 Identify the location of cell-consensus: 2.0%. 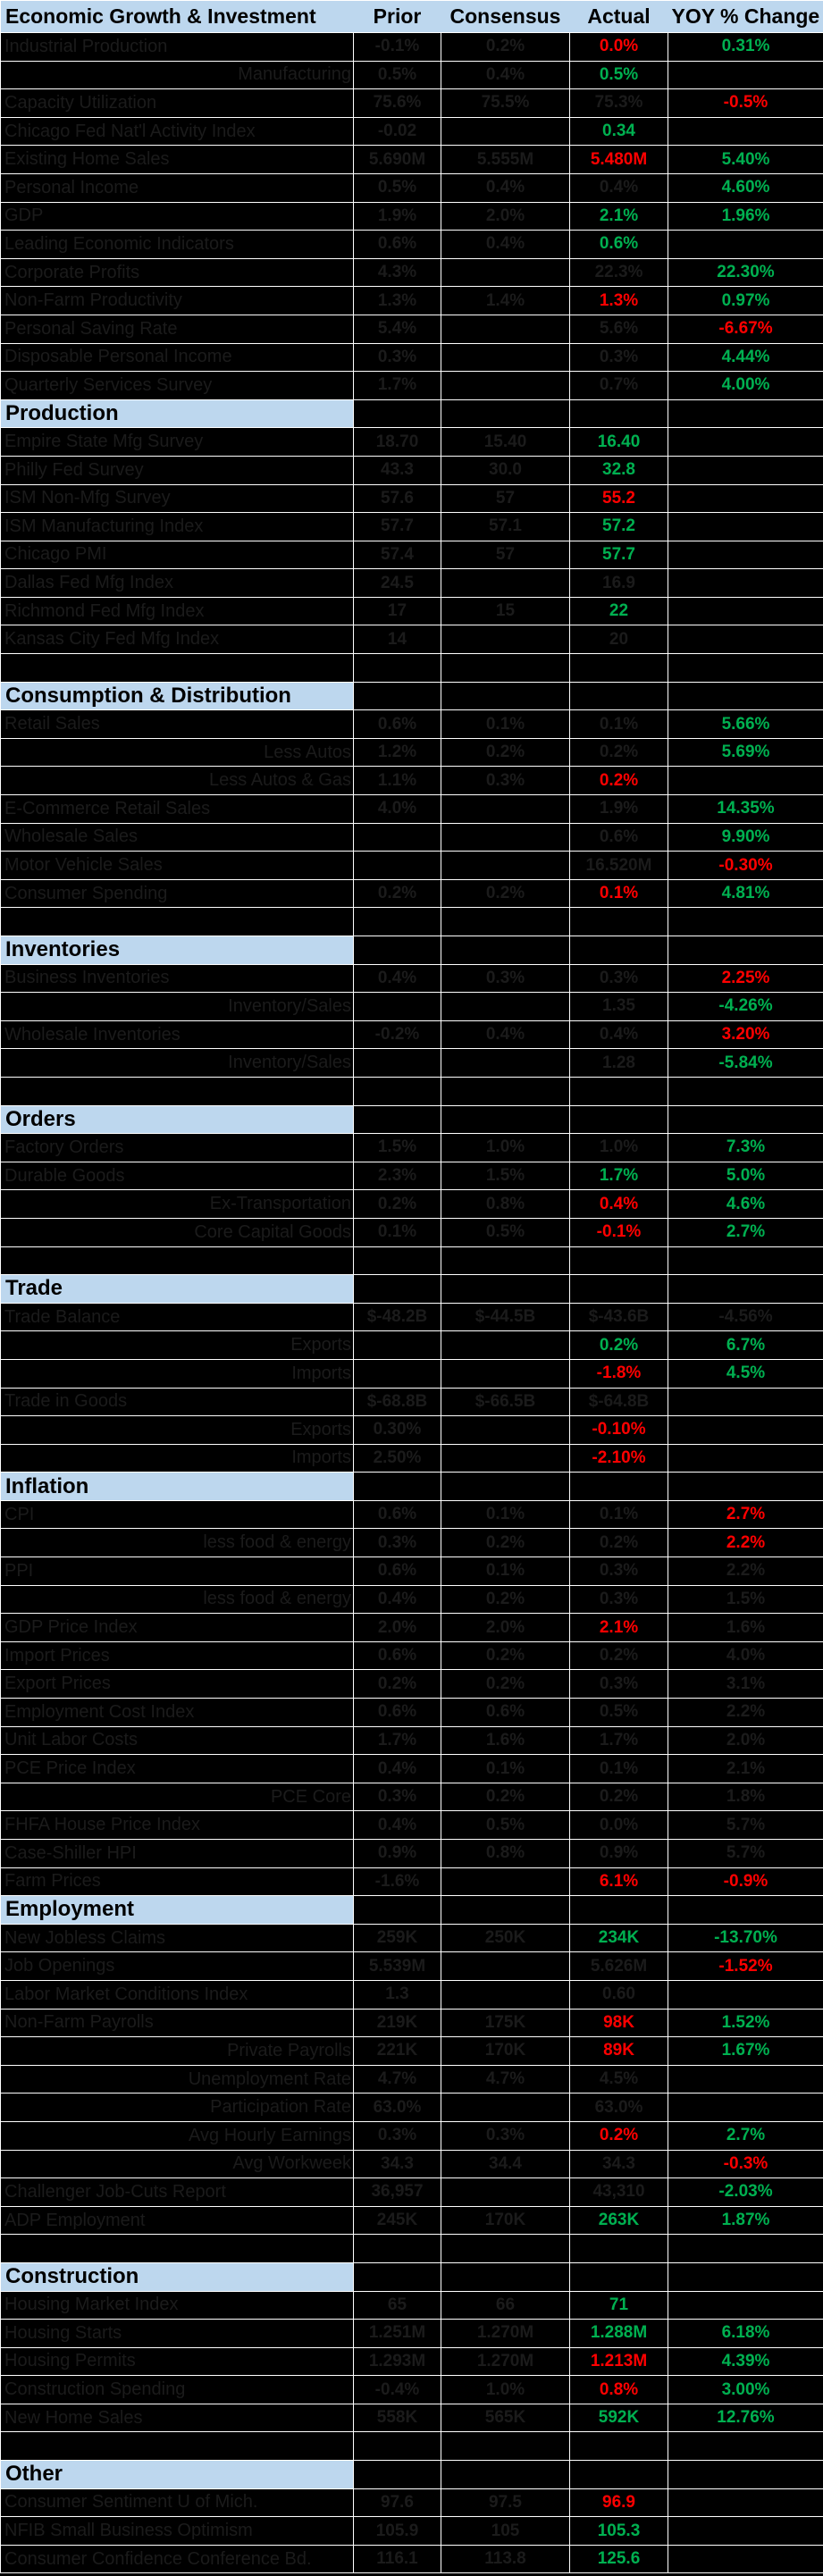
(505, 1627).